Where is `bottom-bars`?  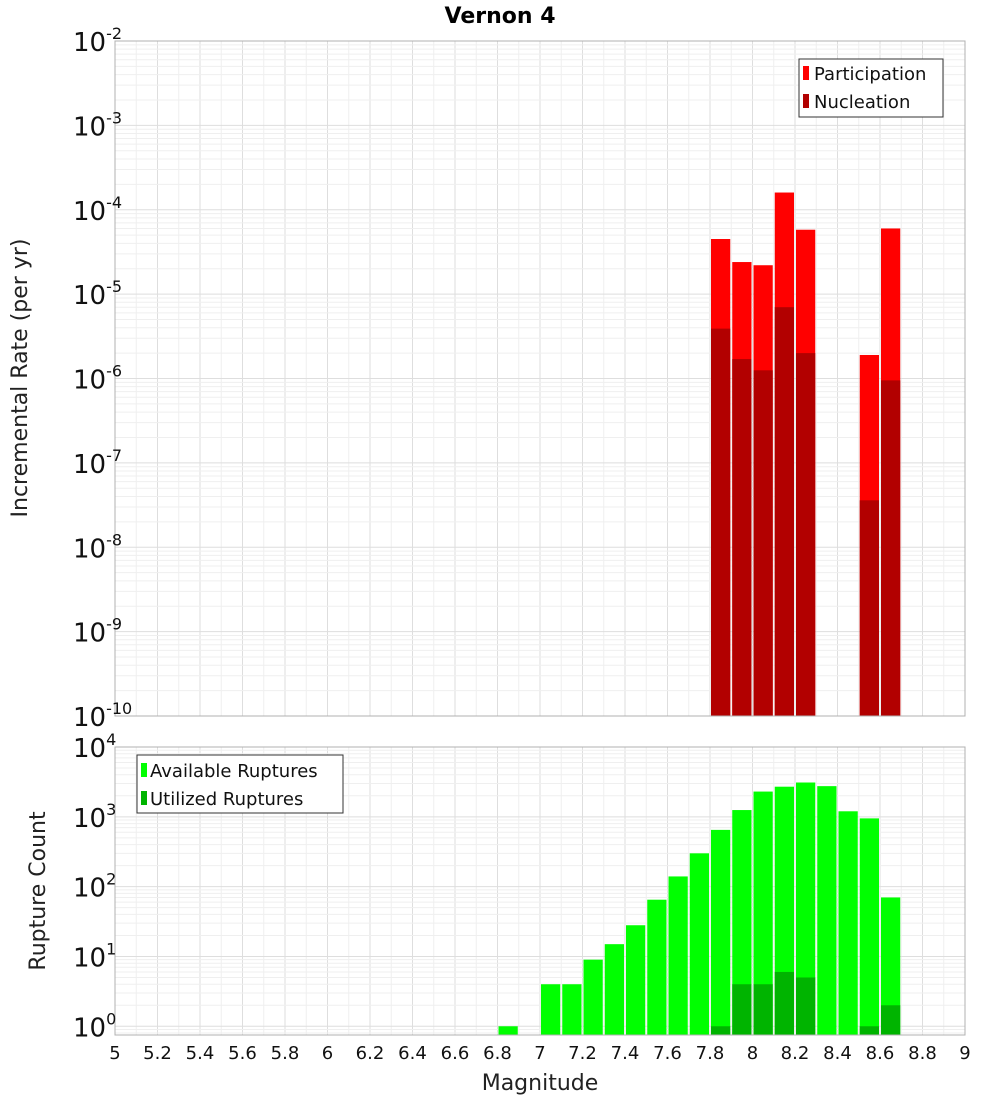 bottom-bars is located at coordinates (699, 908).